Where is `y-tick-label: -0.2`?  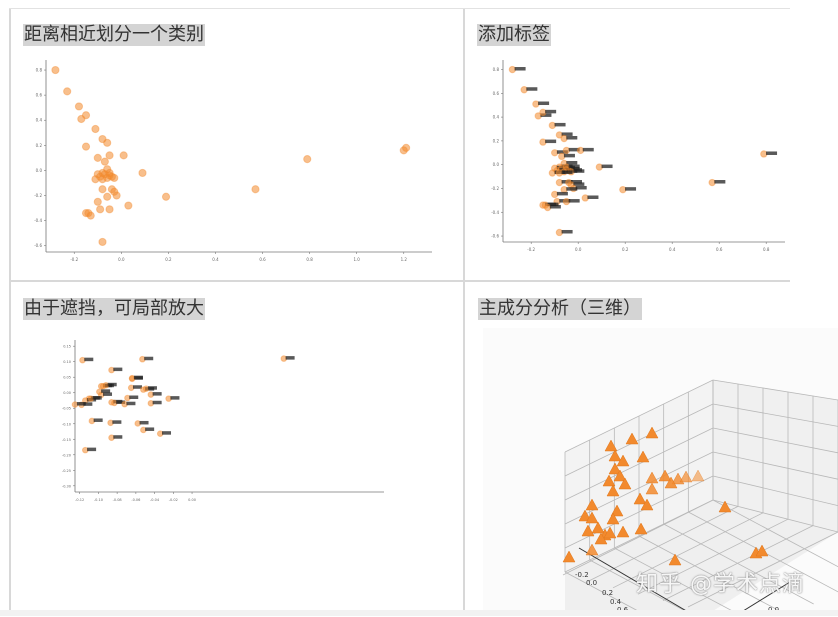 y-tick-label: -0.2 is located at coordinates (495, 188).